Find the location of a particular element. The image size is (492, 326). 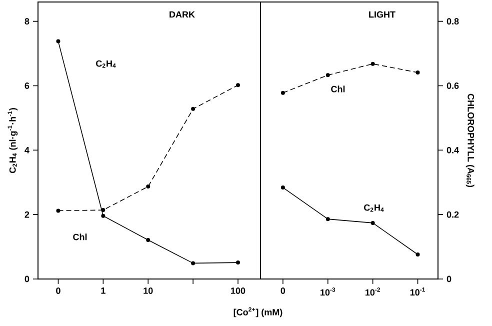

y2-tick-label: 0.6 is located at coordinates (452, 85).